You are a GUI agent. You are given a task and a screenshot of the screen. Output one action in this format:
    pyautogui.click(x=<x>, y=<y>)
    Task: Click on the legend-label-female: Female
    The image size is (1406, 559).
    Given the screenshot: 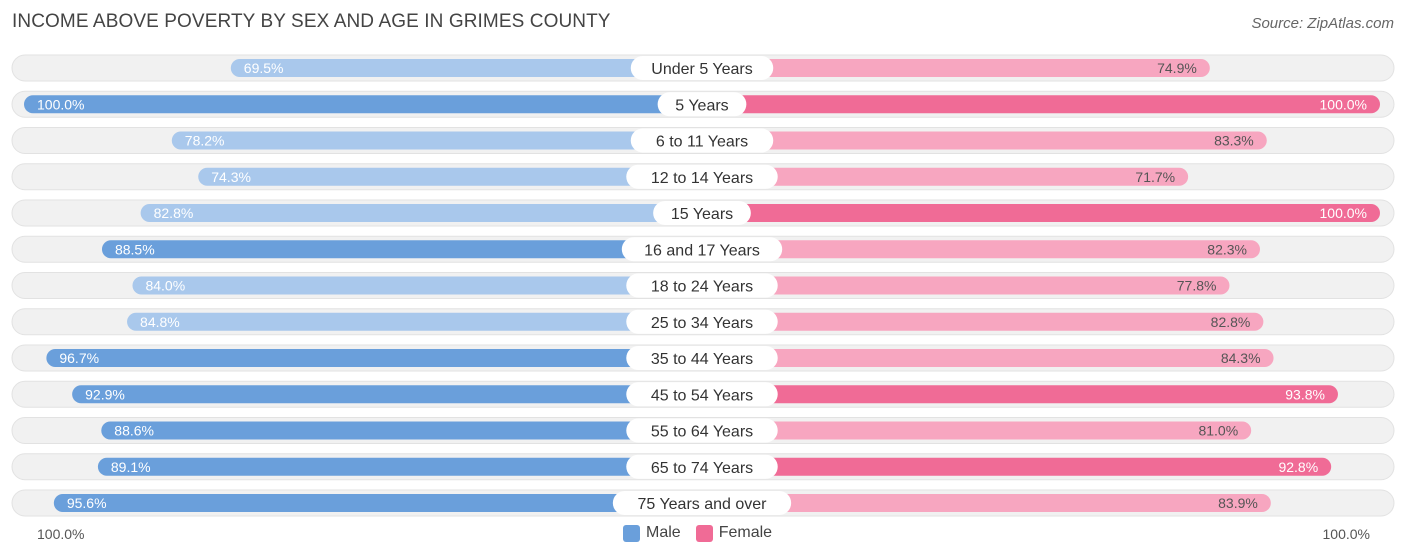 What is the action you would take?
    pyautogui.click(x=745, y=532)
    